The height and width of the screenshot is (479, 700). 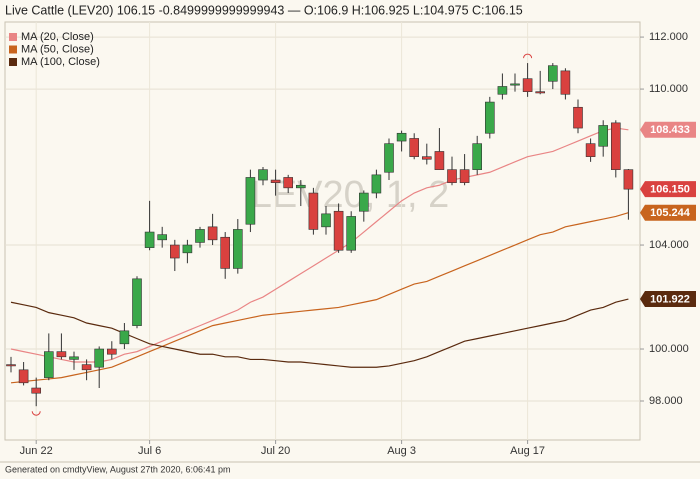 What do you see at coordinates (401, 451) in the screenshot?
I see `x-tick-label: Aug 3` at bounding box center [401, 451].